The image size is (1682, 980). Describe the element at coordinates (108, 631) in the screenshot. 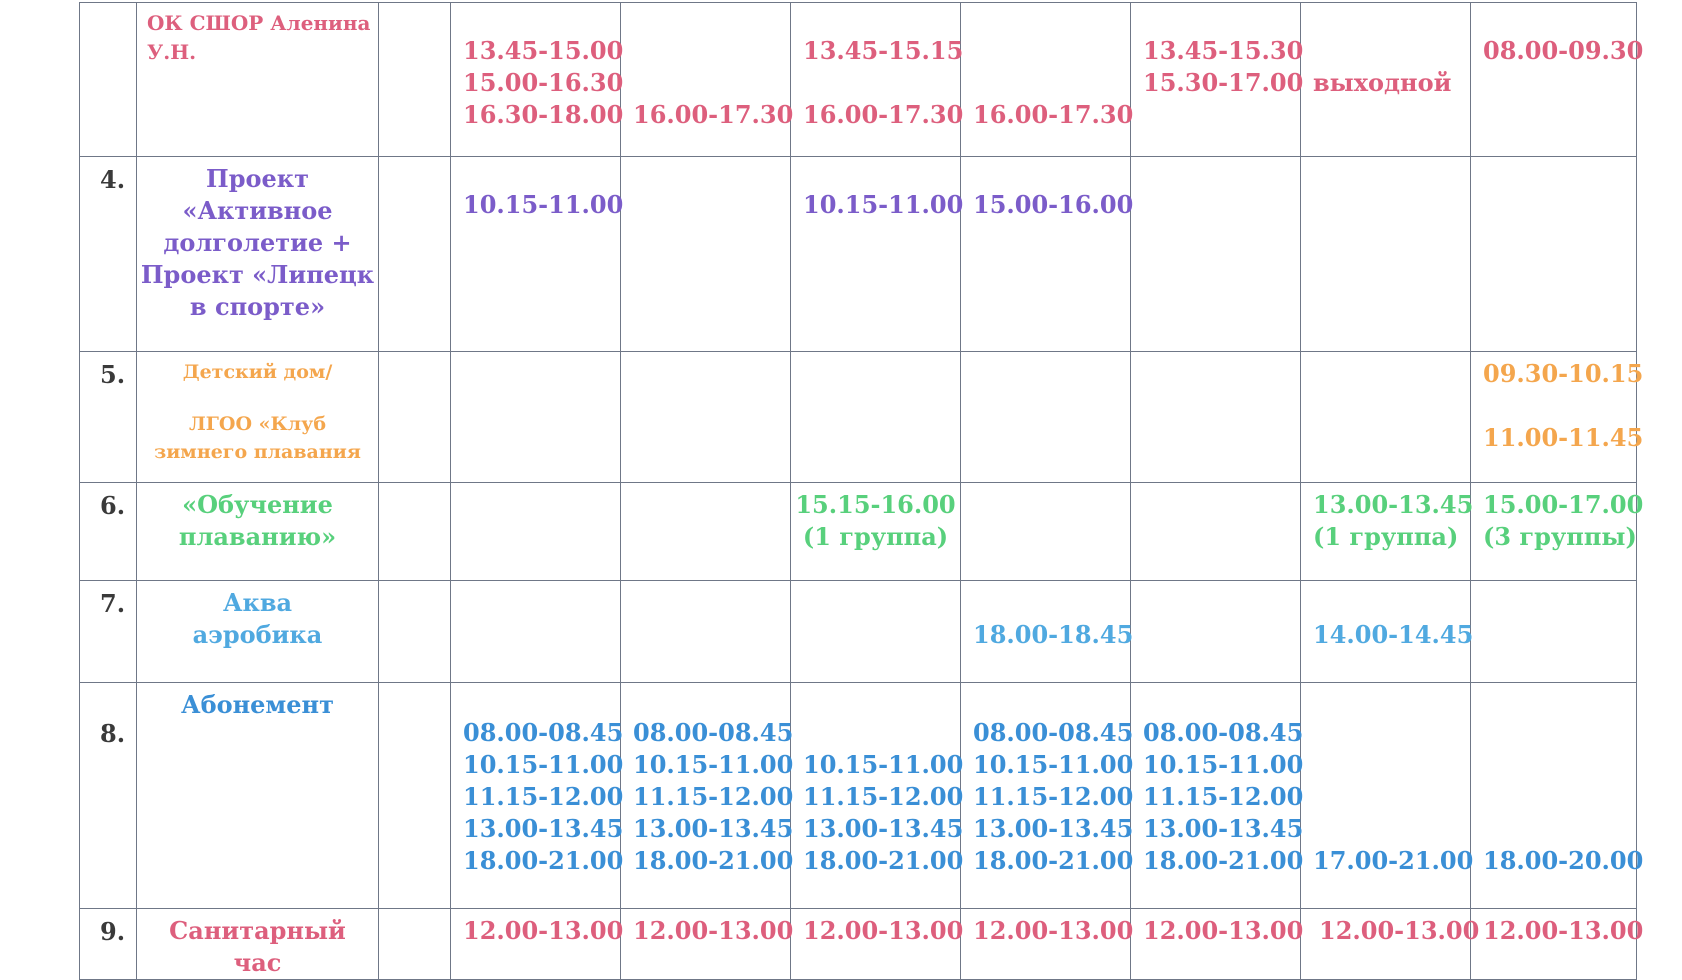

I see `row-number: 7.` at that location.